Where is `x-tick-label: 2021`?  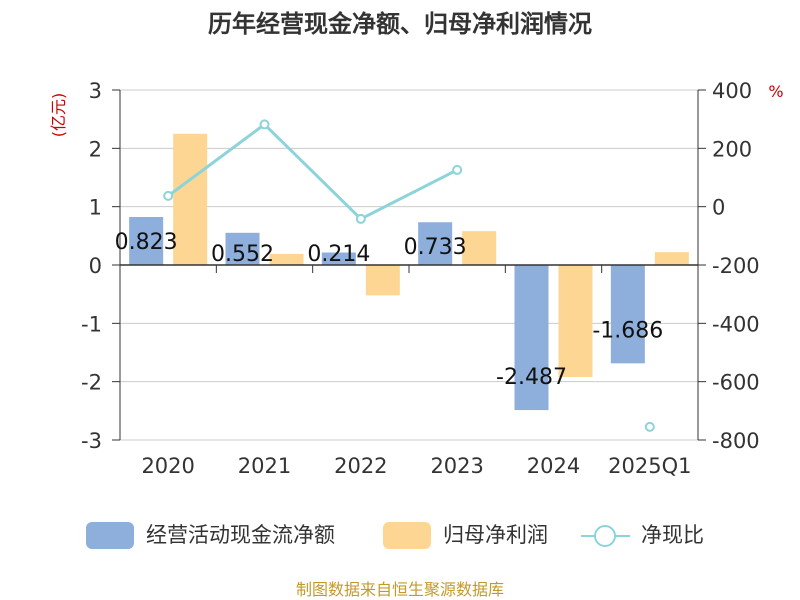
x-tick-label: 2021 is located at coordinates (264, 466).